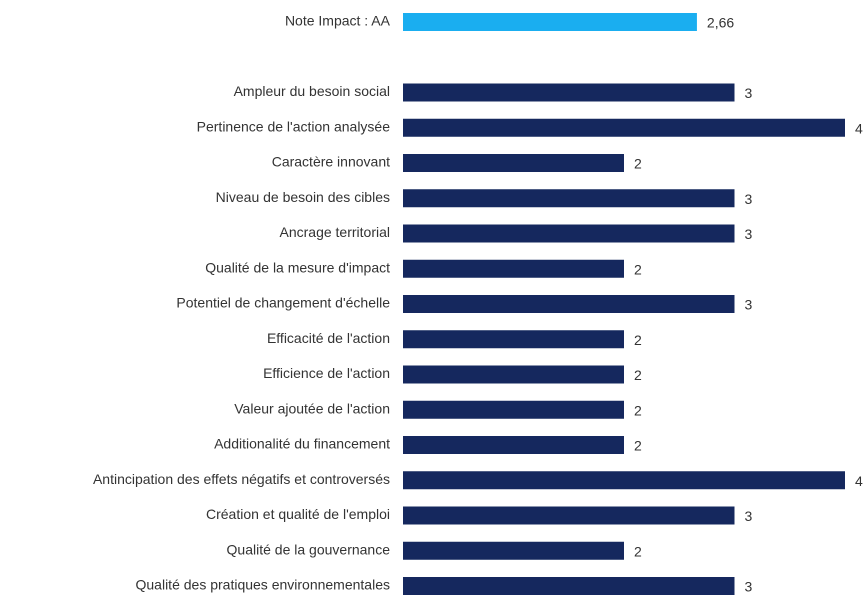  What do you see at coordinates (303, 197) in the screenshot?
I see `category-label: Niveau de besoin des cibles` at bounding box center [303, 197].